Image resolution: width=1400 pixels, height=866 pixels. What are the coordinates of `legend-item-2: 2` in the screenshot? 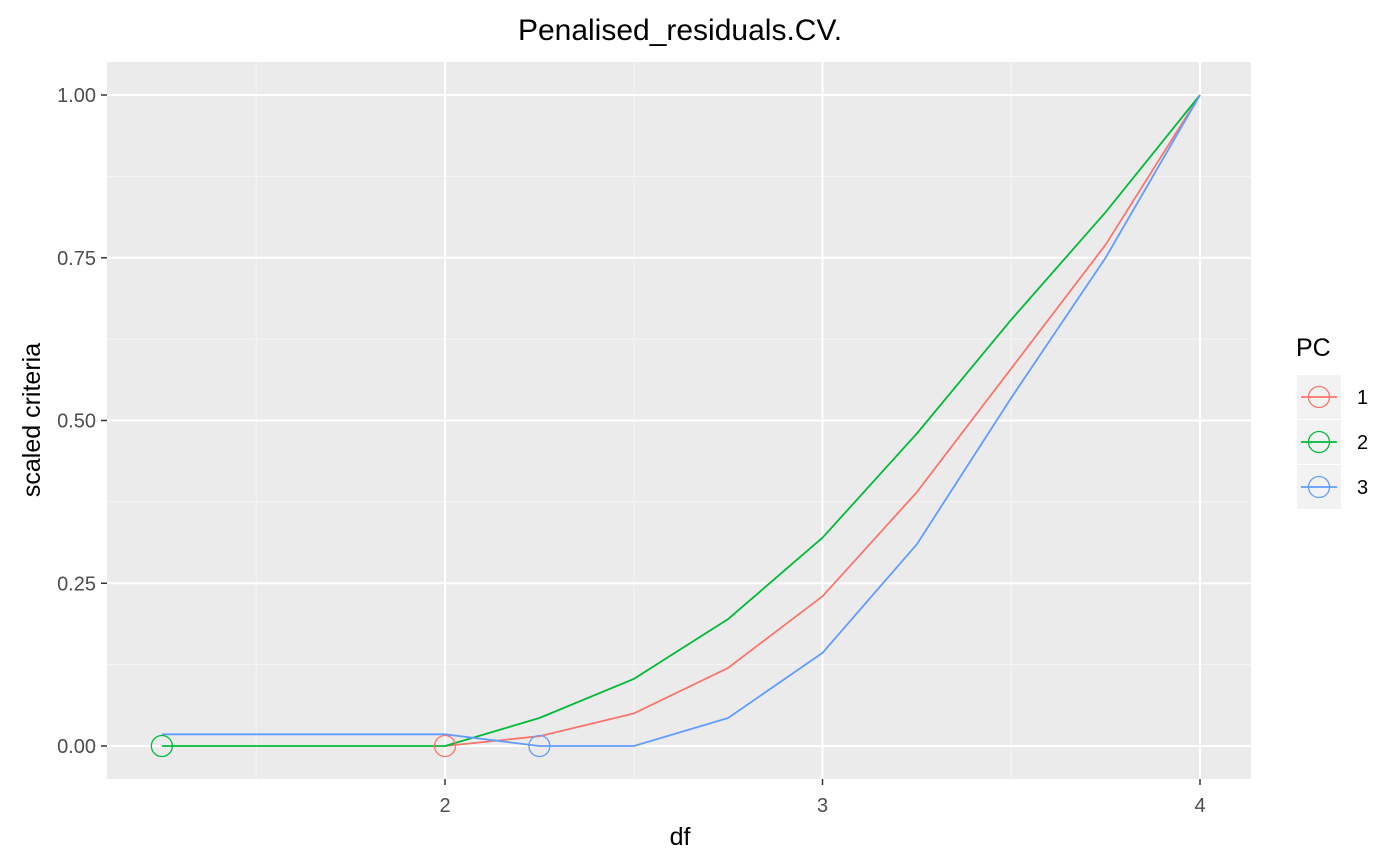 It's located at (1332, 442).